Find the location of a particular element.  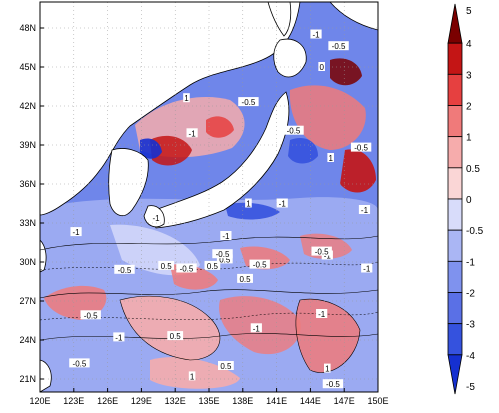

colorbar-label: -5 is located at coordinates (470, 387).